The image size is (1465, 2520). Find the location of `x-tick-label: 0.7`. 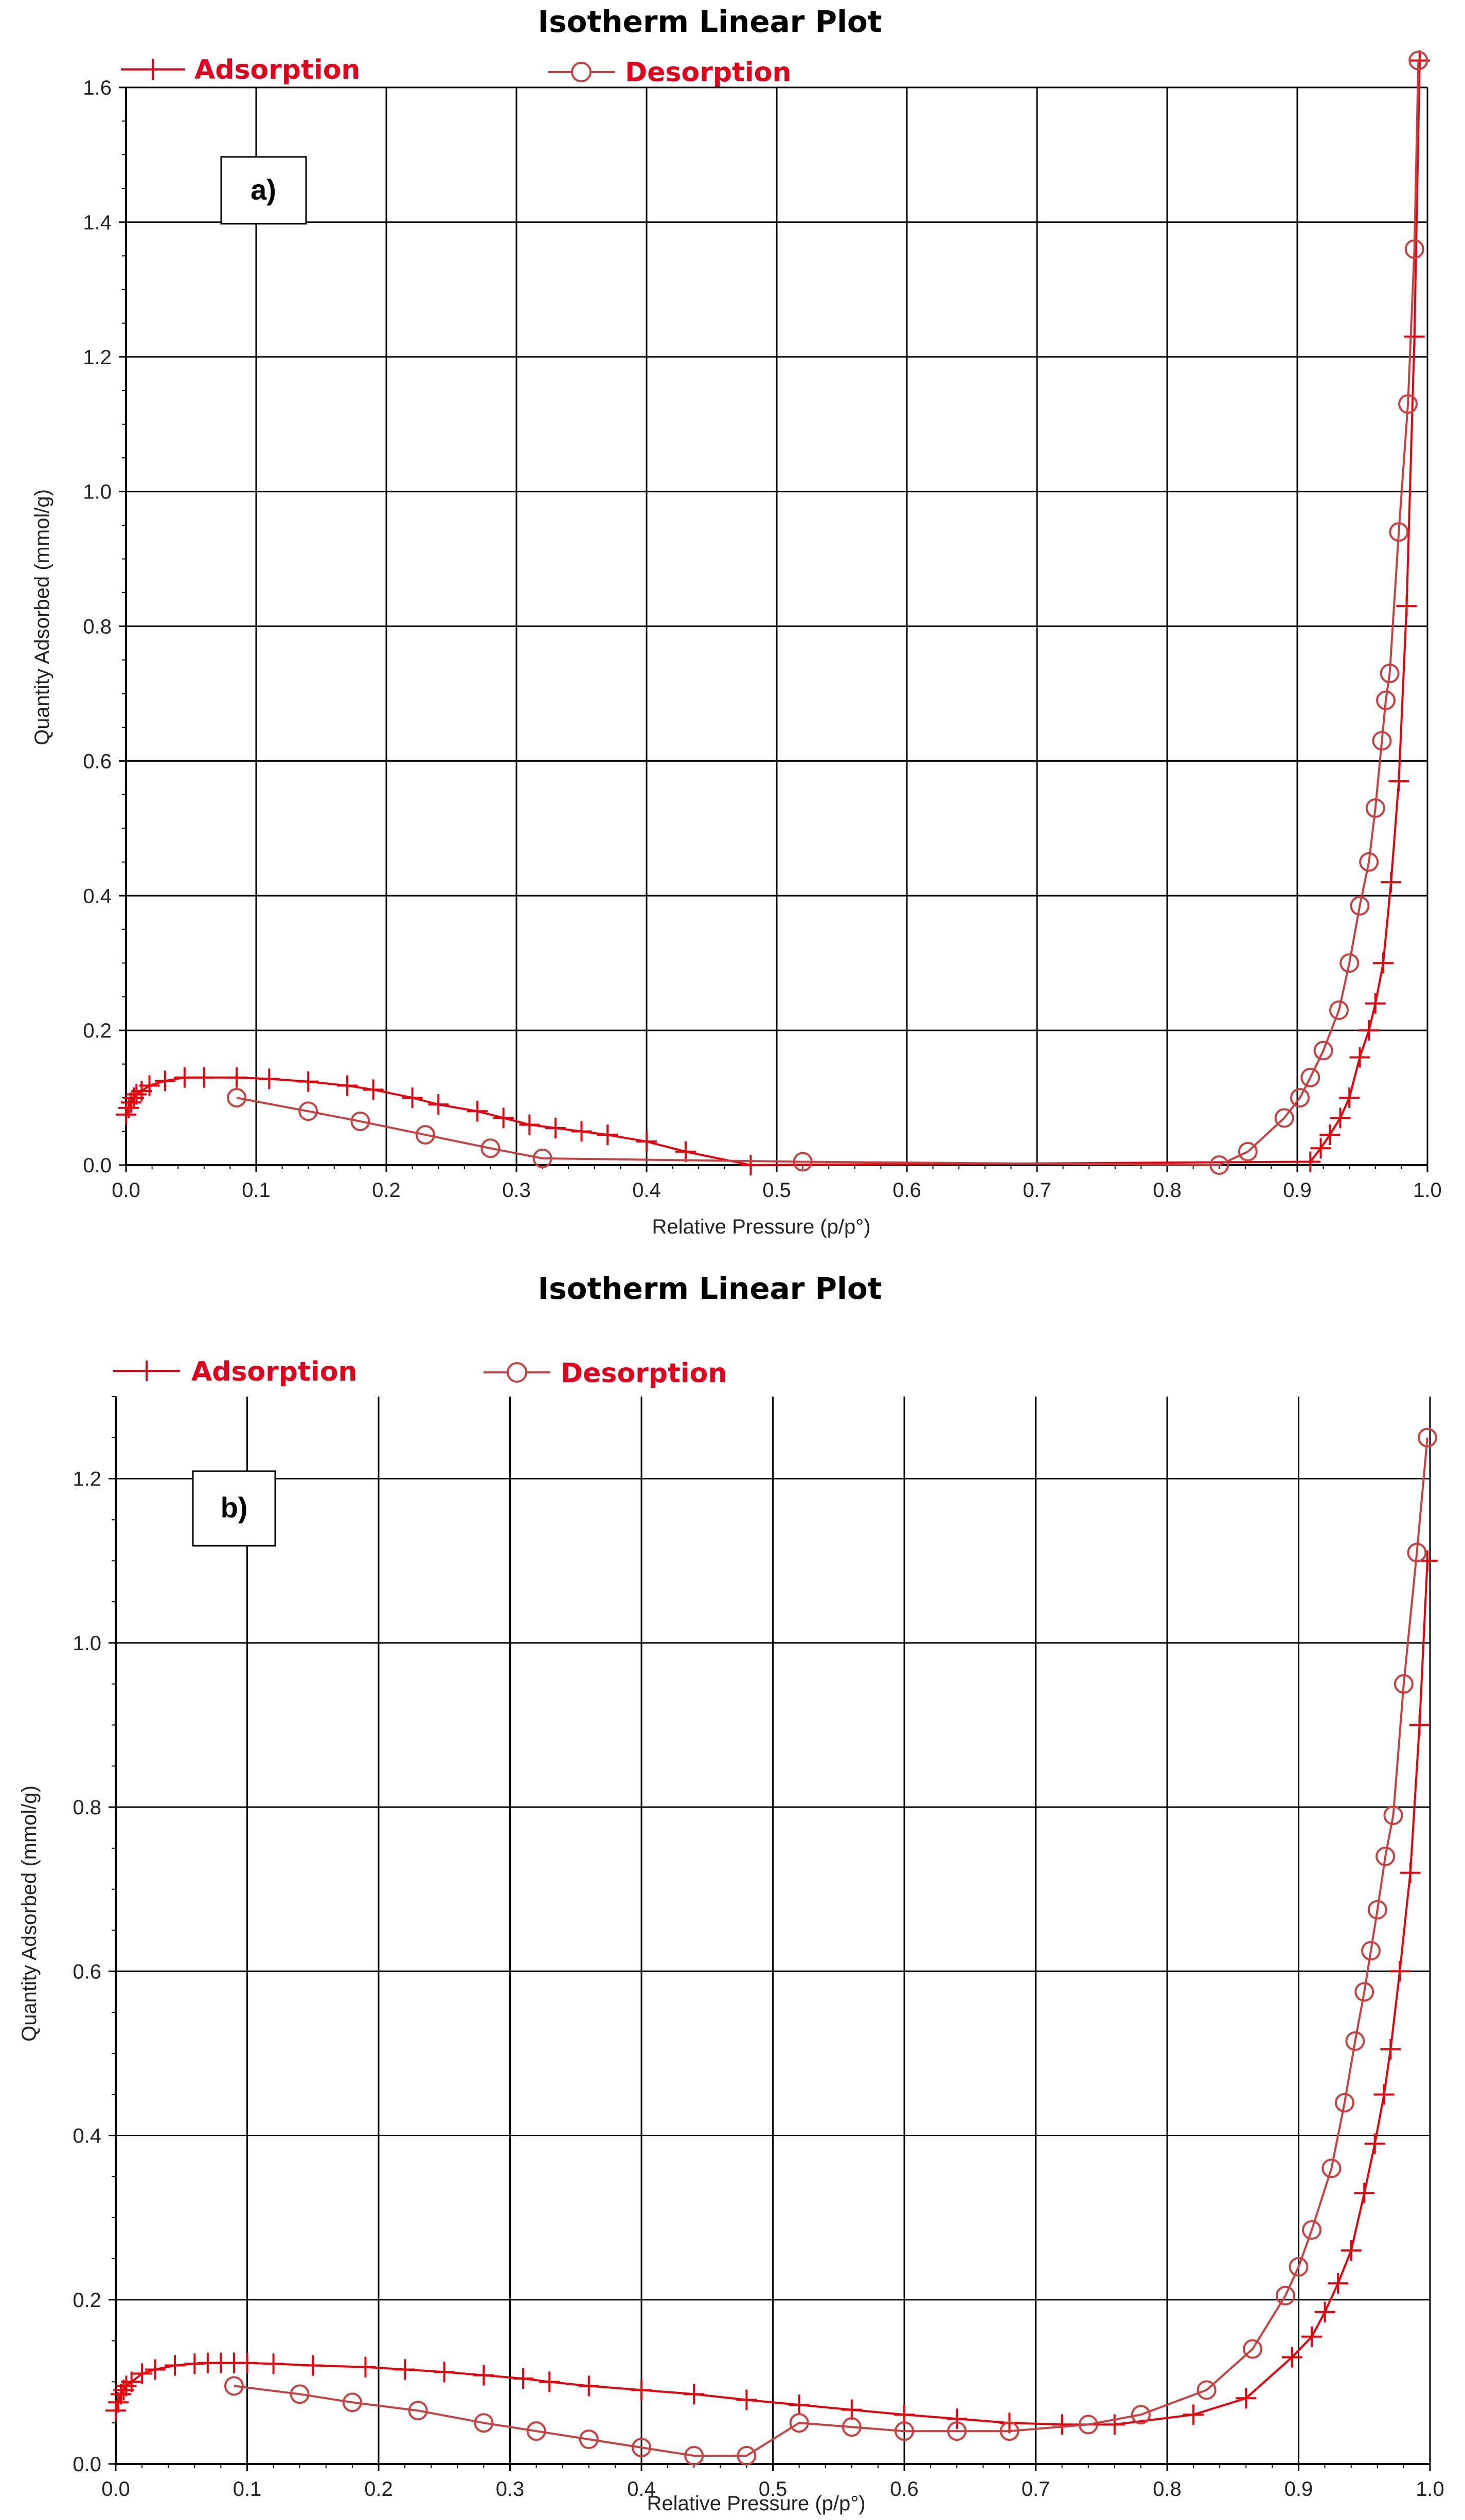

x-tick-label: 0.7 is located at coordinates (1036, 2489).